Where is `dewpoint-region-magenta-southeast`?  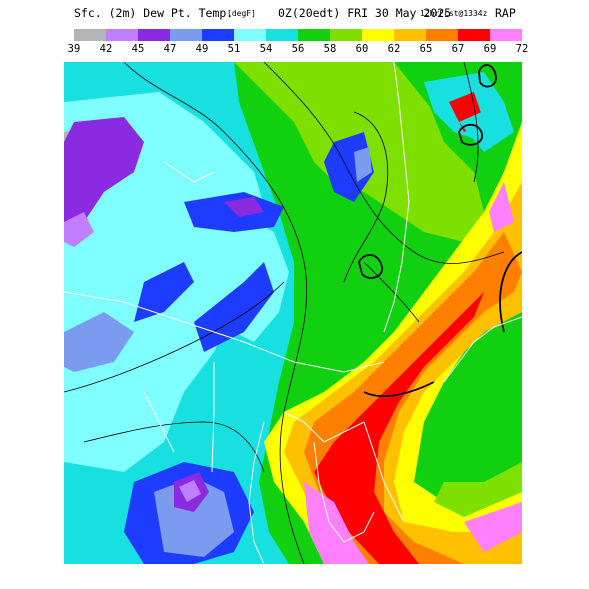 dewpoint-region-magenta-southeast is located at coordinates (493, 527).